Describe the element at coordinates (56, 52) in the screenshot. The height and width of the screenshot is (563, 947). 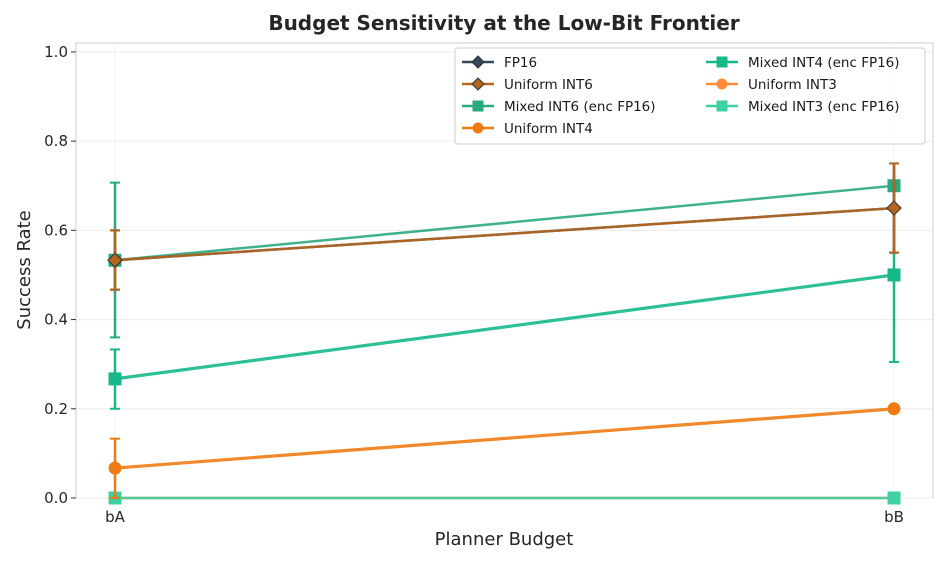
I see `y-tick-label: 1.0` at that location.